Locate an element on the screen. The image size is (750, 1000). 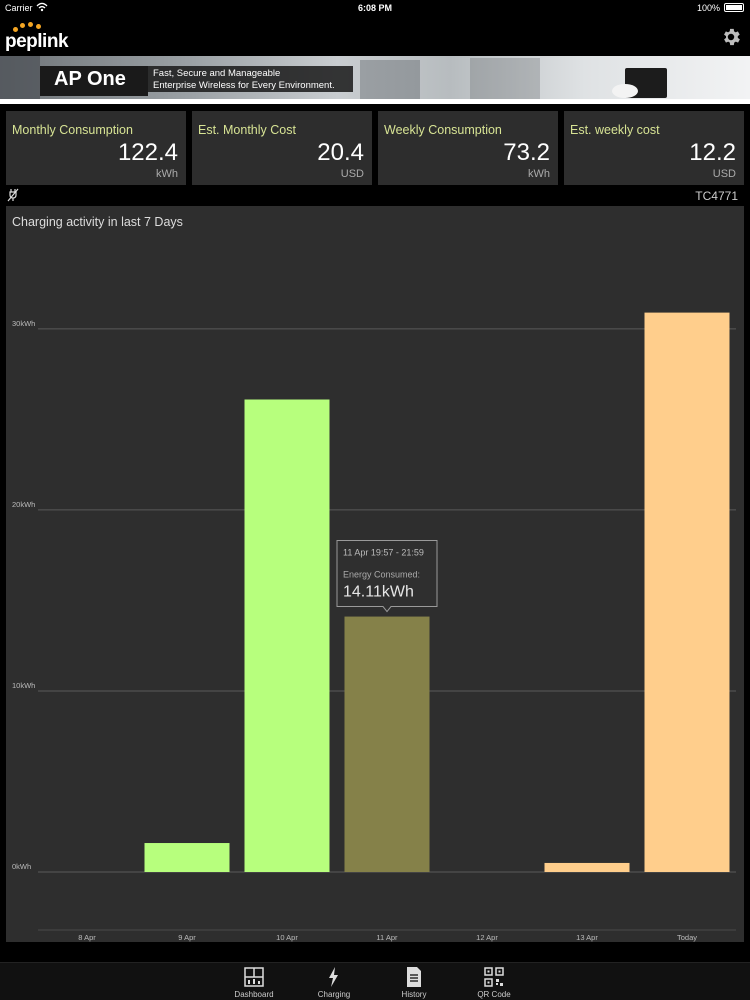
y-tick-label: 20kWh is located at coordinates (23, 504).